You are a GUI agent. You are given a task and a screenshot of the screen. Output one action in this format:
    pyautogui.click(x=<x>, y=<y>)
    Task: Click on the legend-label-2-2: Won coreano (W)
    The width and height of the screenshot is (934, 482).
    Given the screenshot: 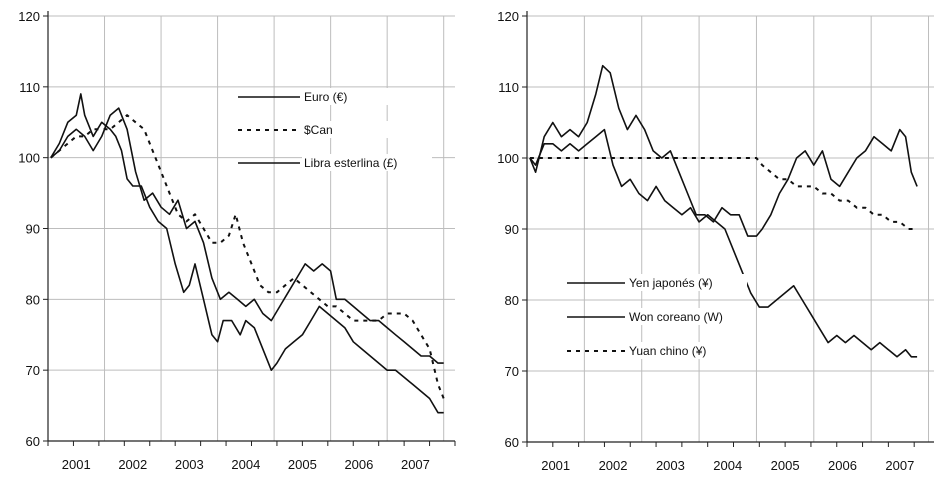 What is the action you would take?
    pyautogui.click(x=676, y=317)
    